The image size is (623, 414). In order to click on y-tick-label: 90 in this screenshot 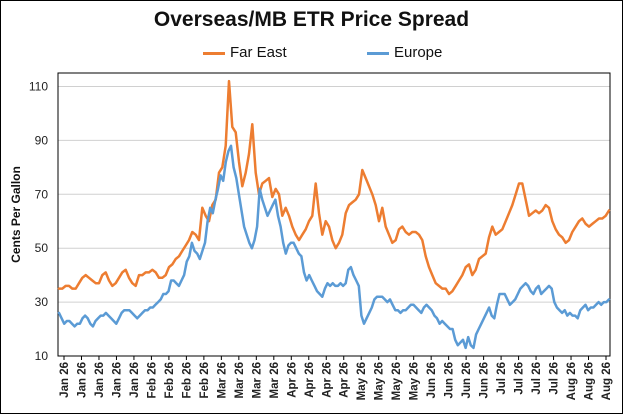, I will do `click(42, 140)`.